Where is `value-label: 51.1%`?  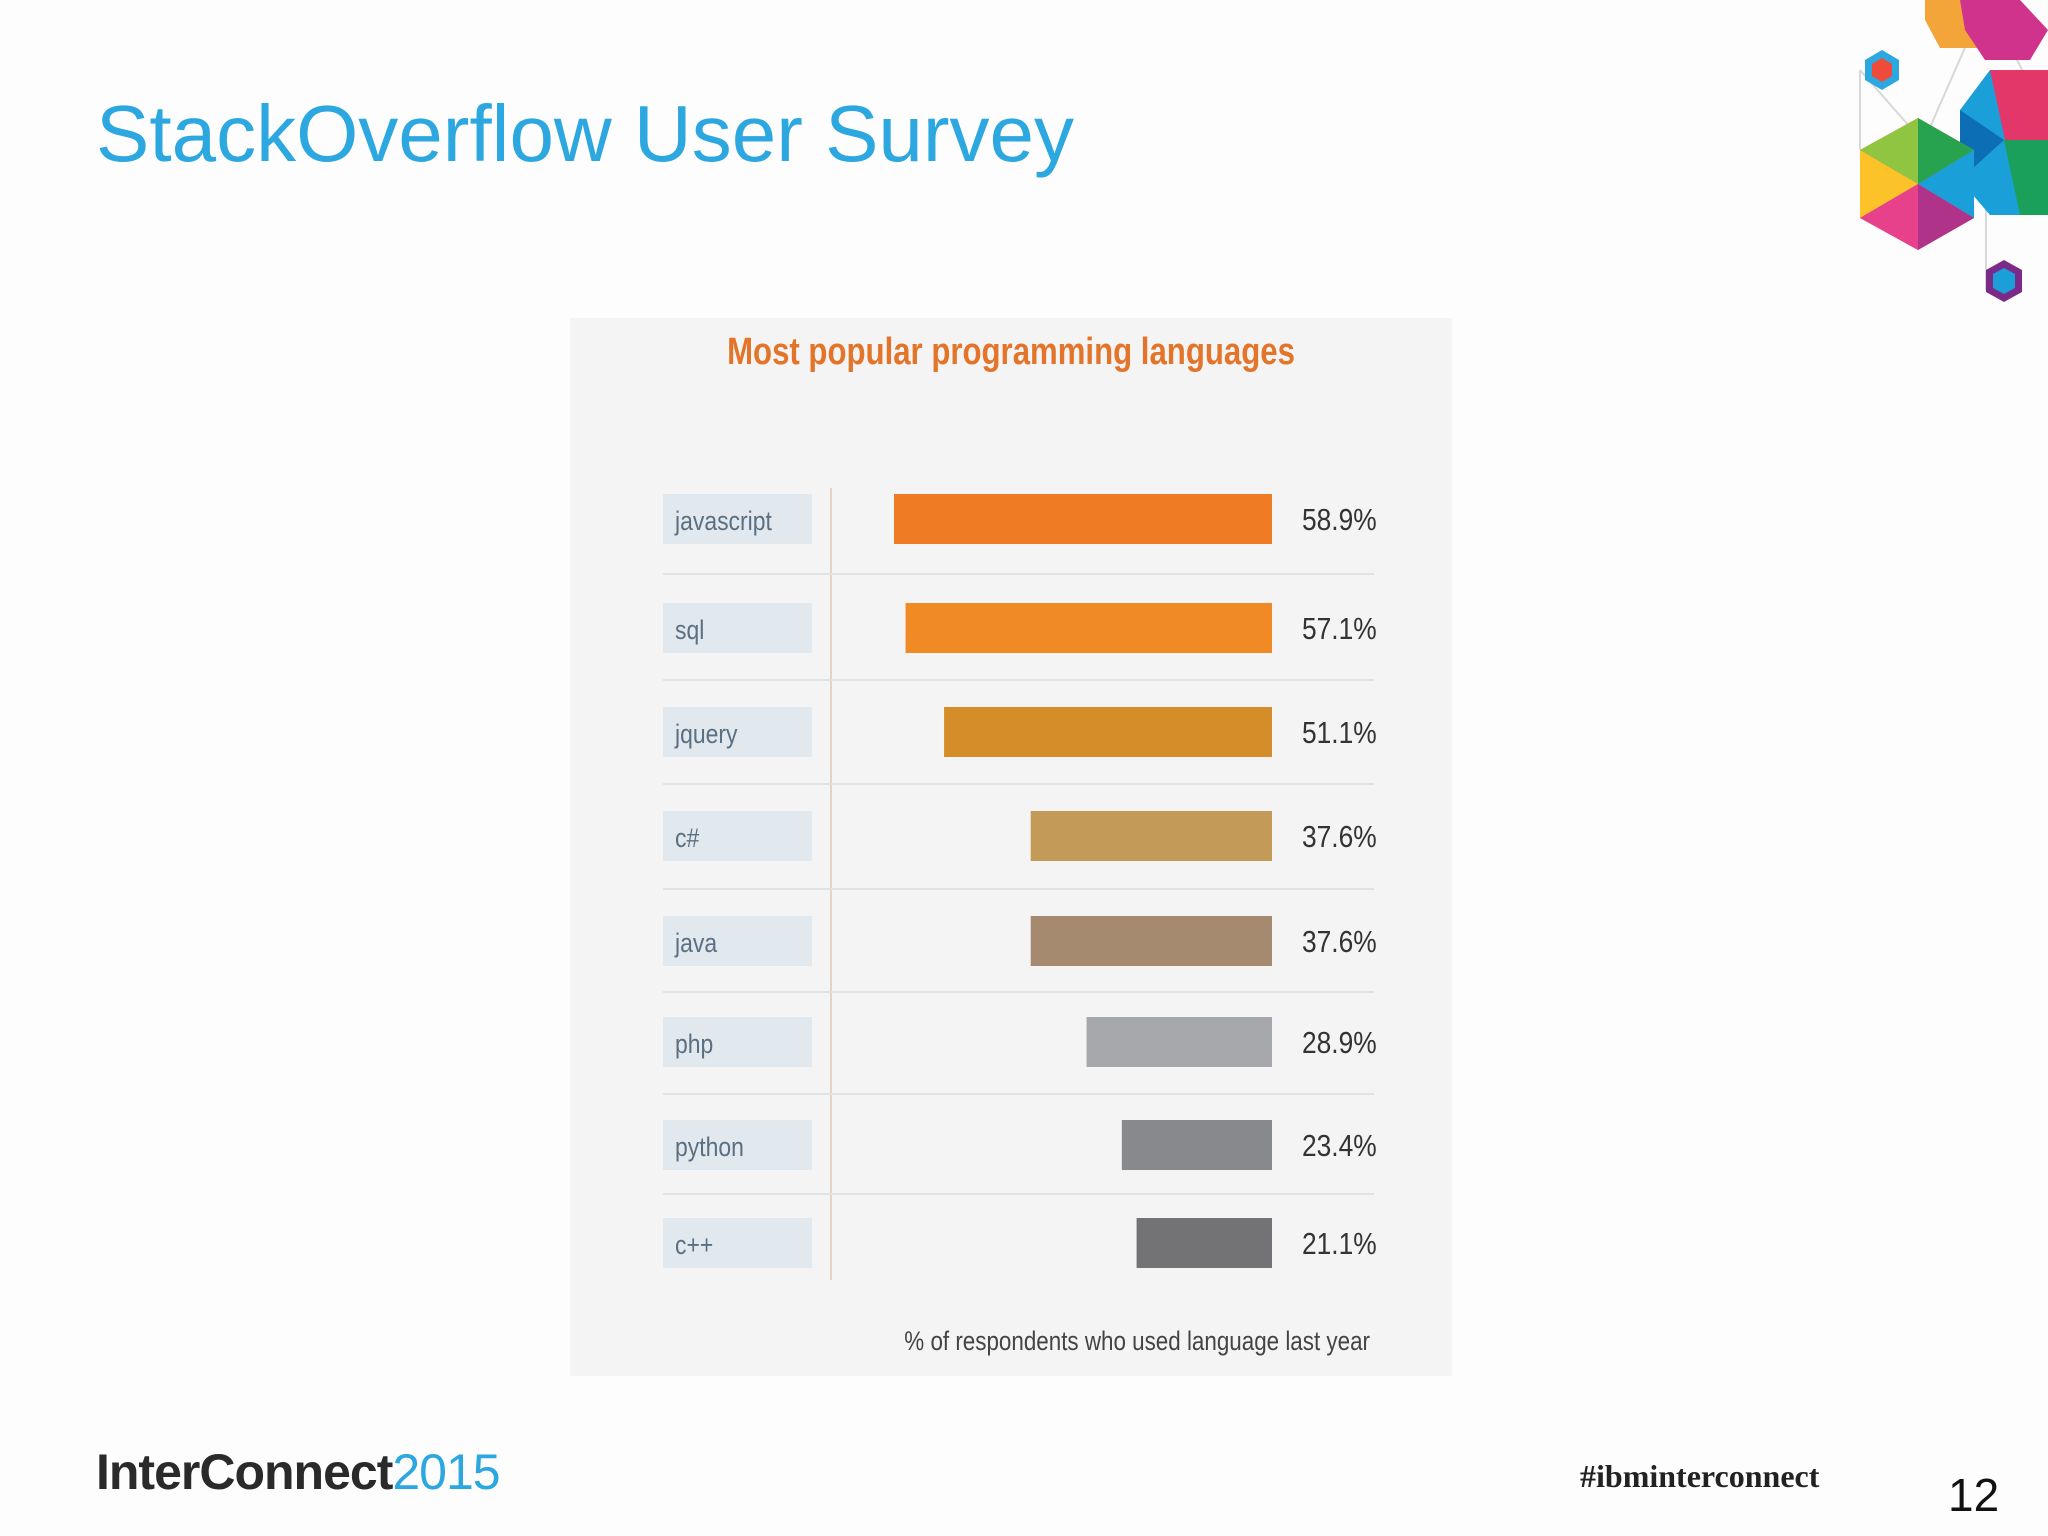 value-label: 51.1% is located at coordinates (1339, 733).